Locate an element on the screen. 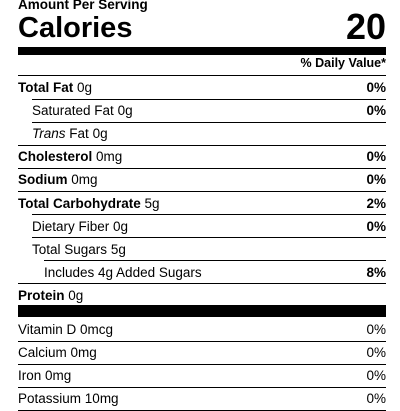 The height and width of the screenshot is (411, 400). nutrient-row: Total Carbohydrate 5g 2% is located at coordinates (202, 203).